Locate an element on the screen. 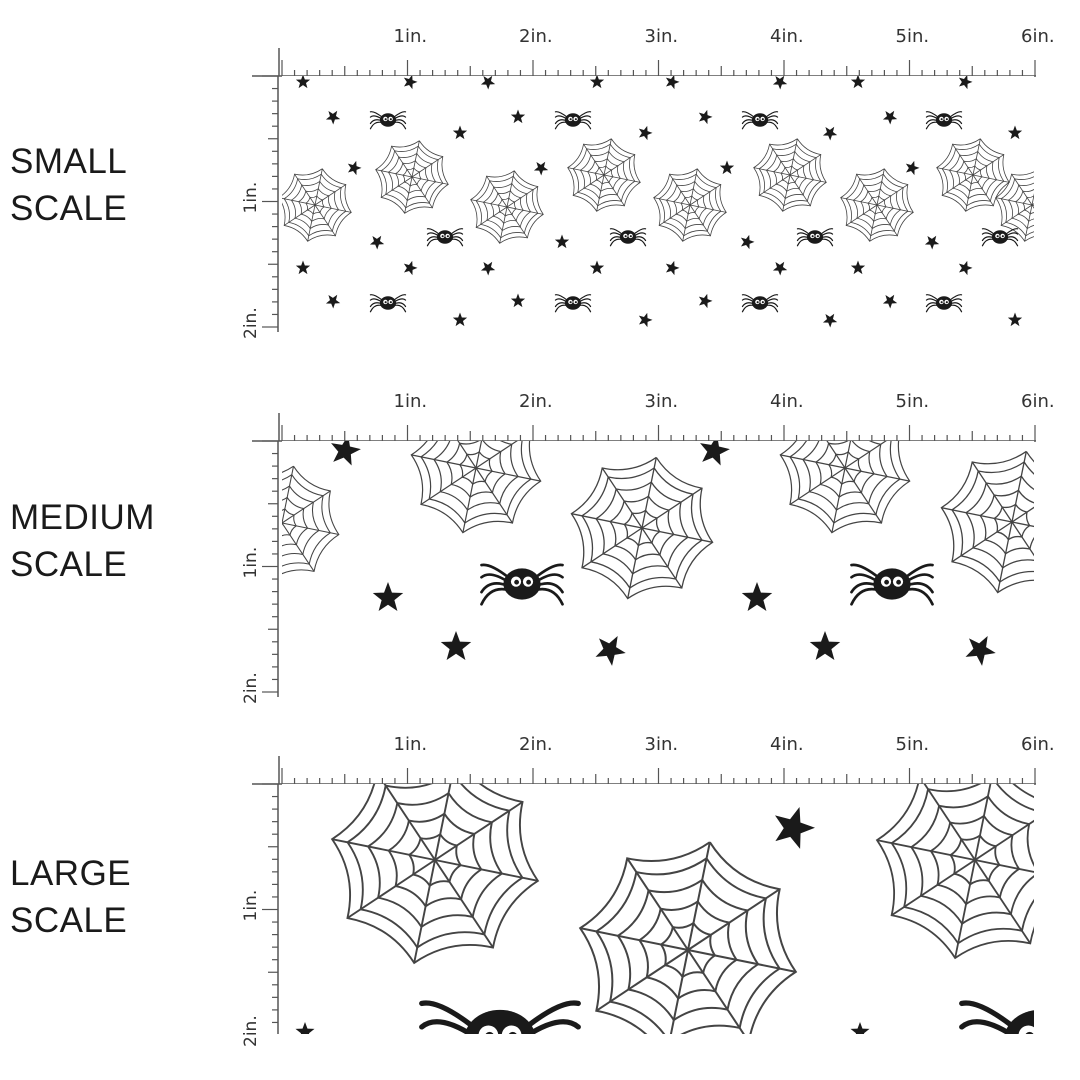 This screenshot has height=1080, width=1080. large-scale-label-line2: SCALE is located at coordinates (69, 920).